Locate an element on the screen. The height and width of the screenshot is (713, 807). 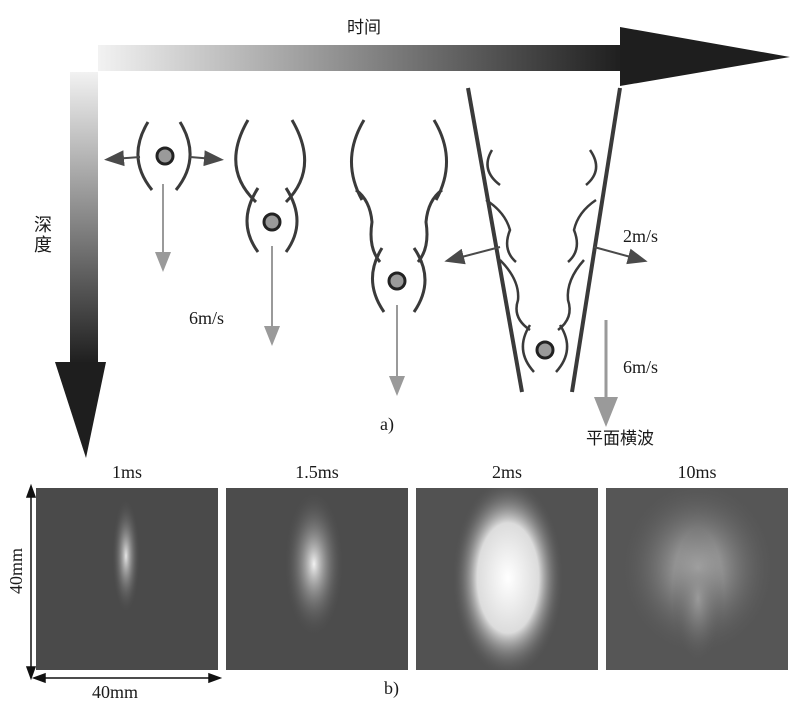
speed-label-down-1: 6m/s is located at coordinates (207, 318).